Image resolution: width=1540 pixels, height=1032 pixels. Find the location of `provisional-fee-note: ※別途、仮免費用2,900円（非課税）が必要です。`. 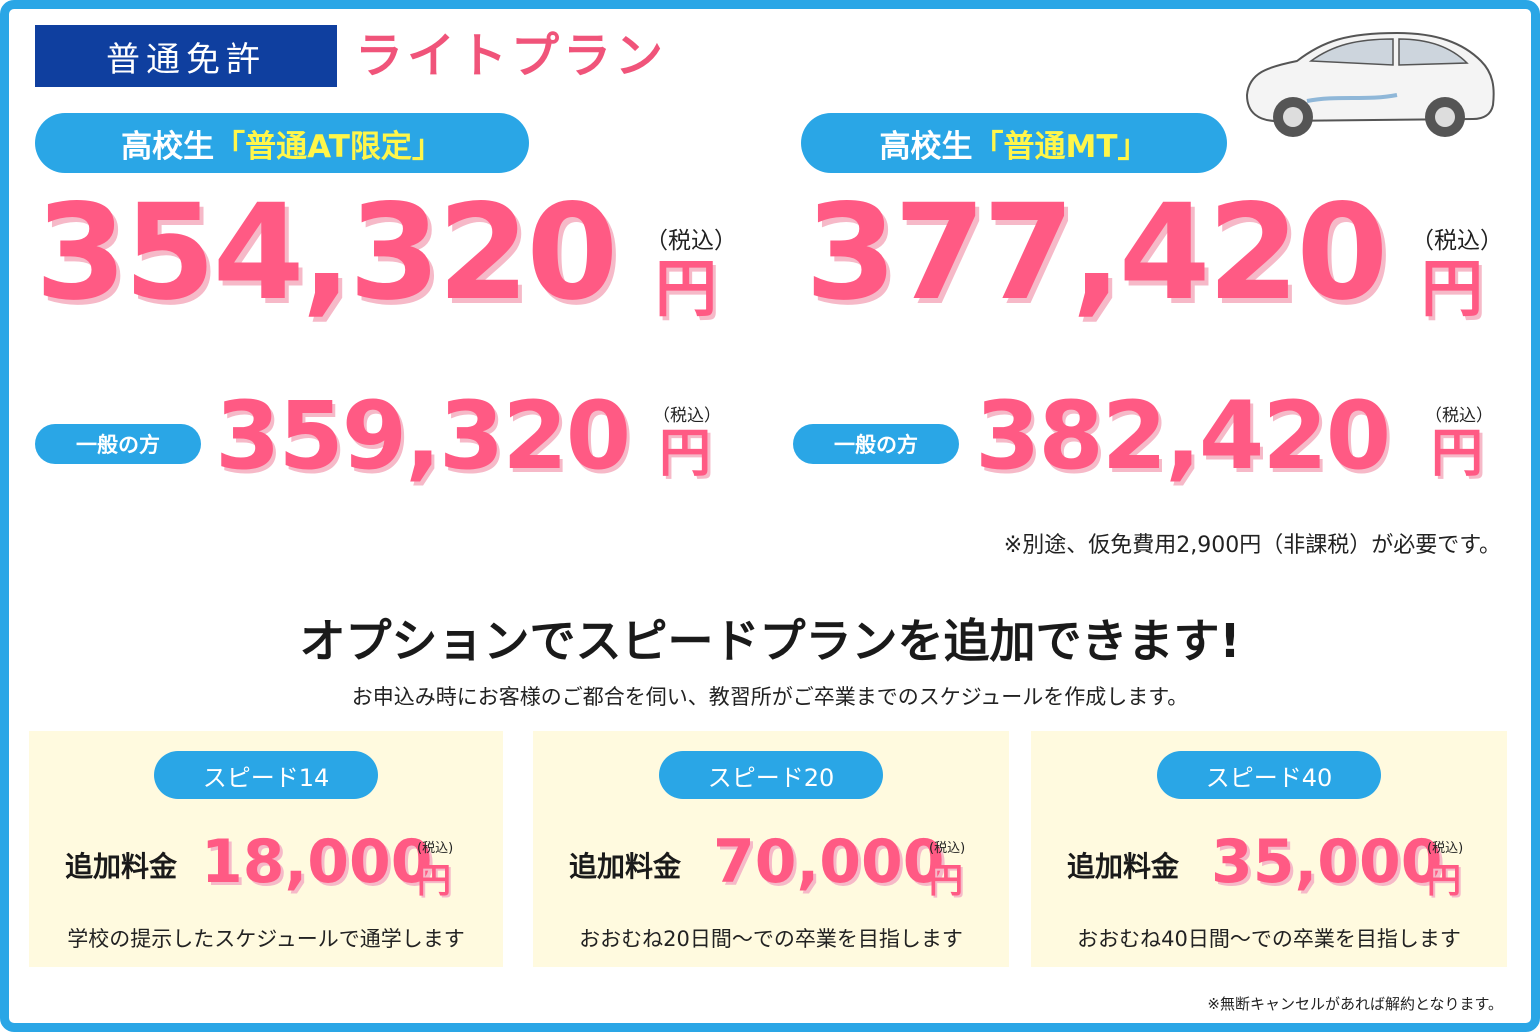

provisional-fee-note: ※別途、仮免費用2,900円（非課税）が必要です。 is located at coordinates (1252, 545).